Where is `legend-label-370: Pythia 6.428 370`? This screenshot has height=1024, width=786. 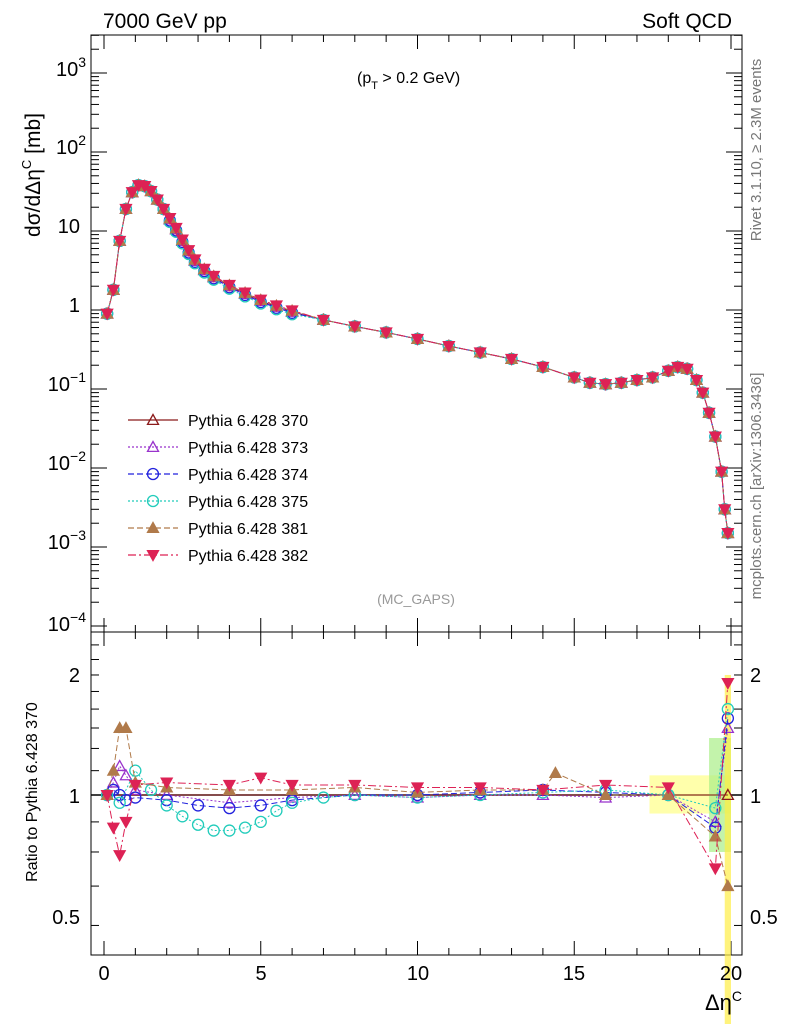
legend-label-370: Pythia 6.428 370 is located at coordinates (248, 421).